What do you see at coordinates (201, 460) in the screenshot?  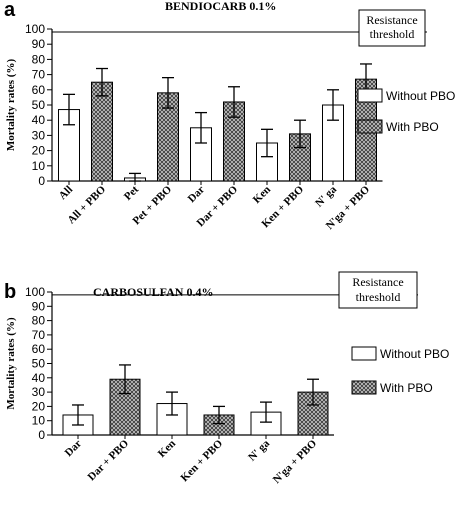 I see `x-tick-label: Ken + PBO` at bounding box center [201, 460].